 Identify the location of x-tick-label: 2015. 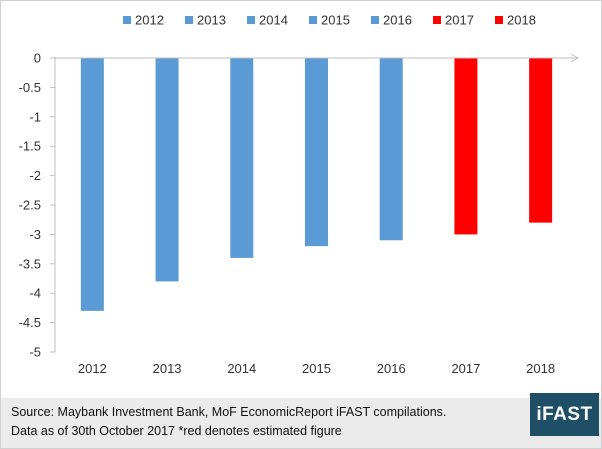
(316, 368).